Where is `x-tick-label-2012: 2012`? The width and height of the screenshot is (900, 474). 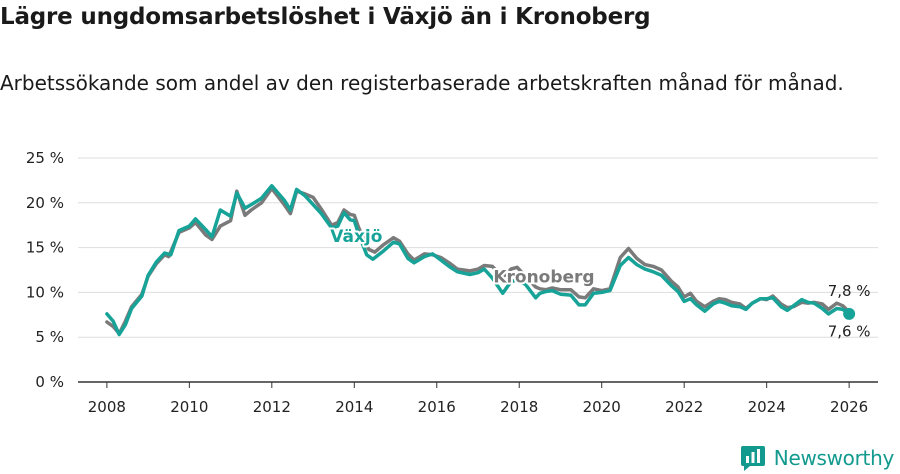
x-tick-label-2012: 2012 is located at coordinates (272, 407).